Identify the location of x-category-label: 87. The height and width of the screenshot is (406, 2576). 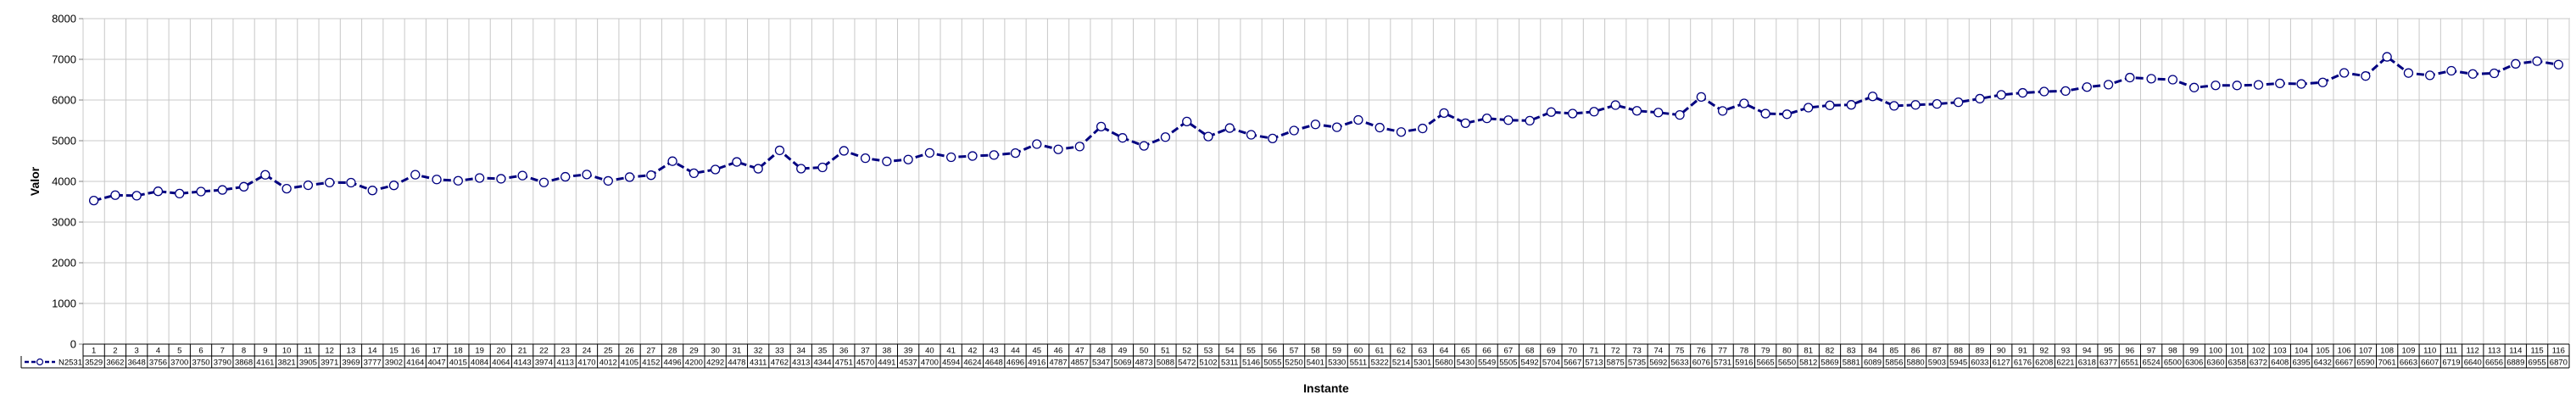
(1937, 351).